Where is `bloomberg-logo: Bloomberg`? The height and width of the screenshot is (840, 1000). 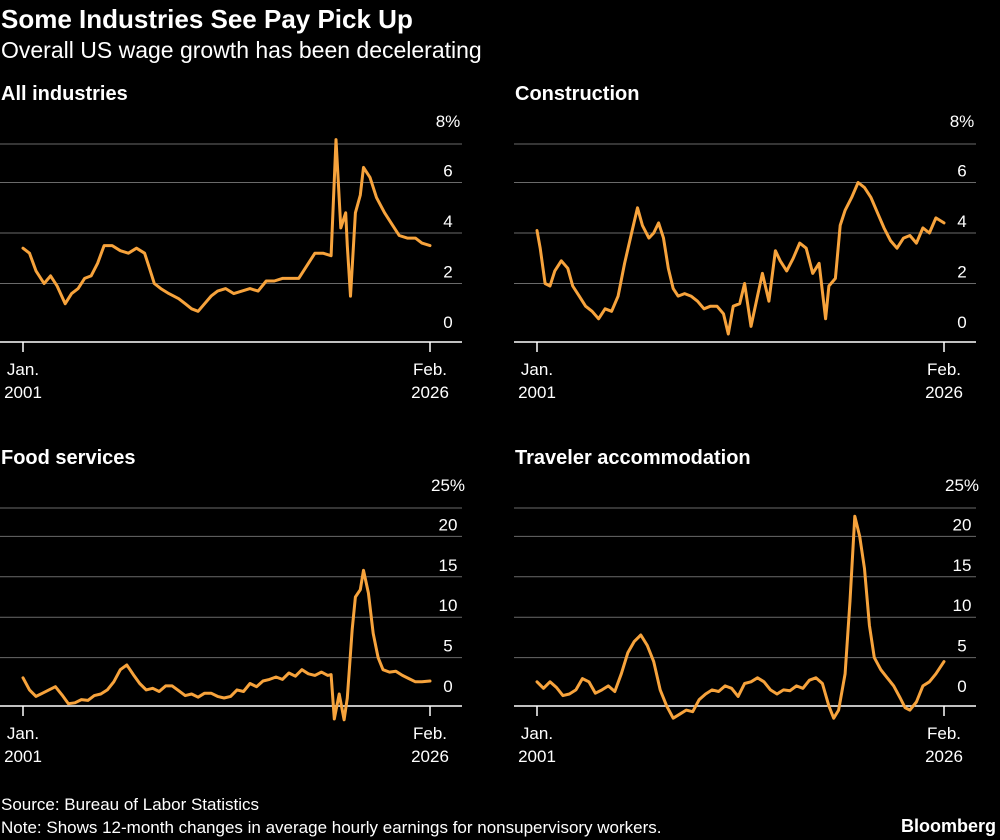 bloomberg-logo: Bloomberg is located at coordinates (948, 826).